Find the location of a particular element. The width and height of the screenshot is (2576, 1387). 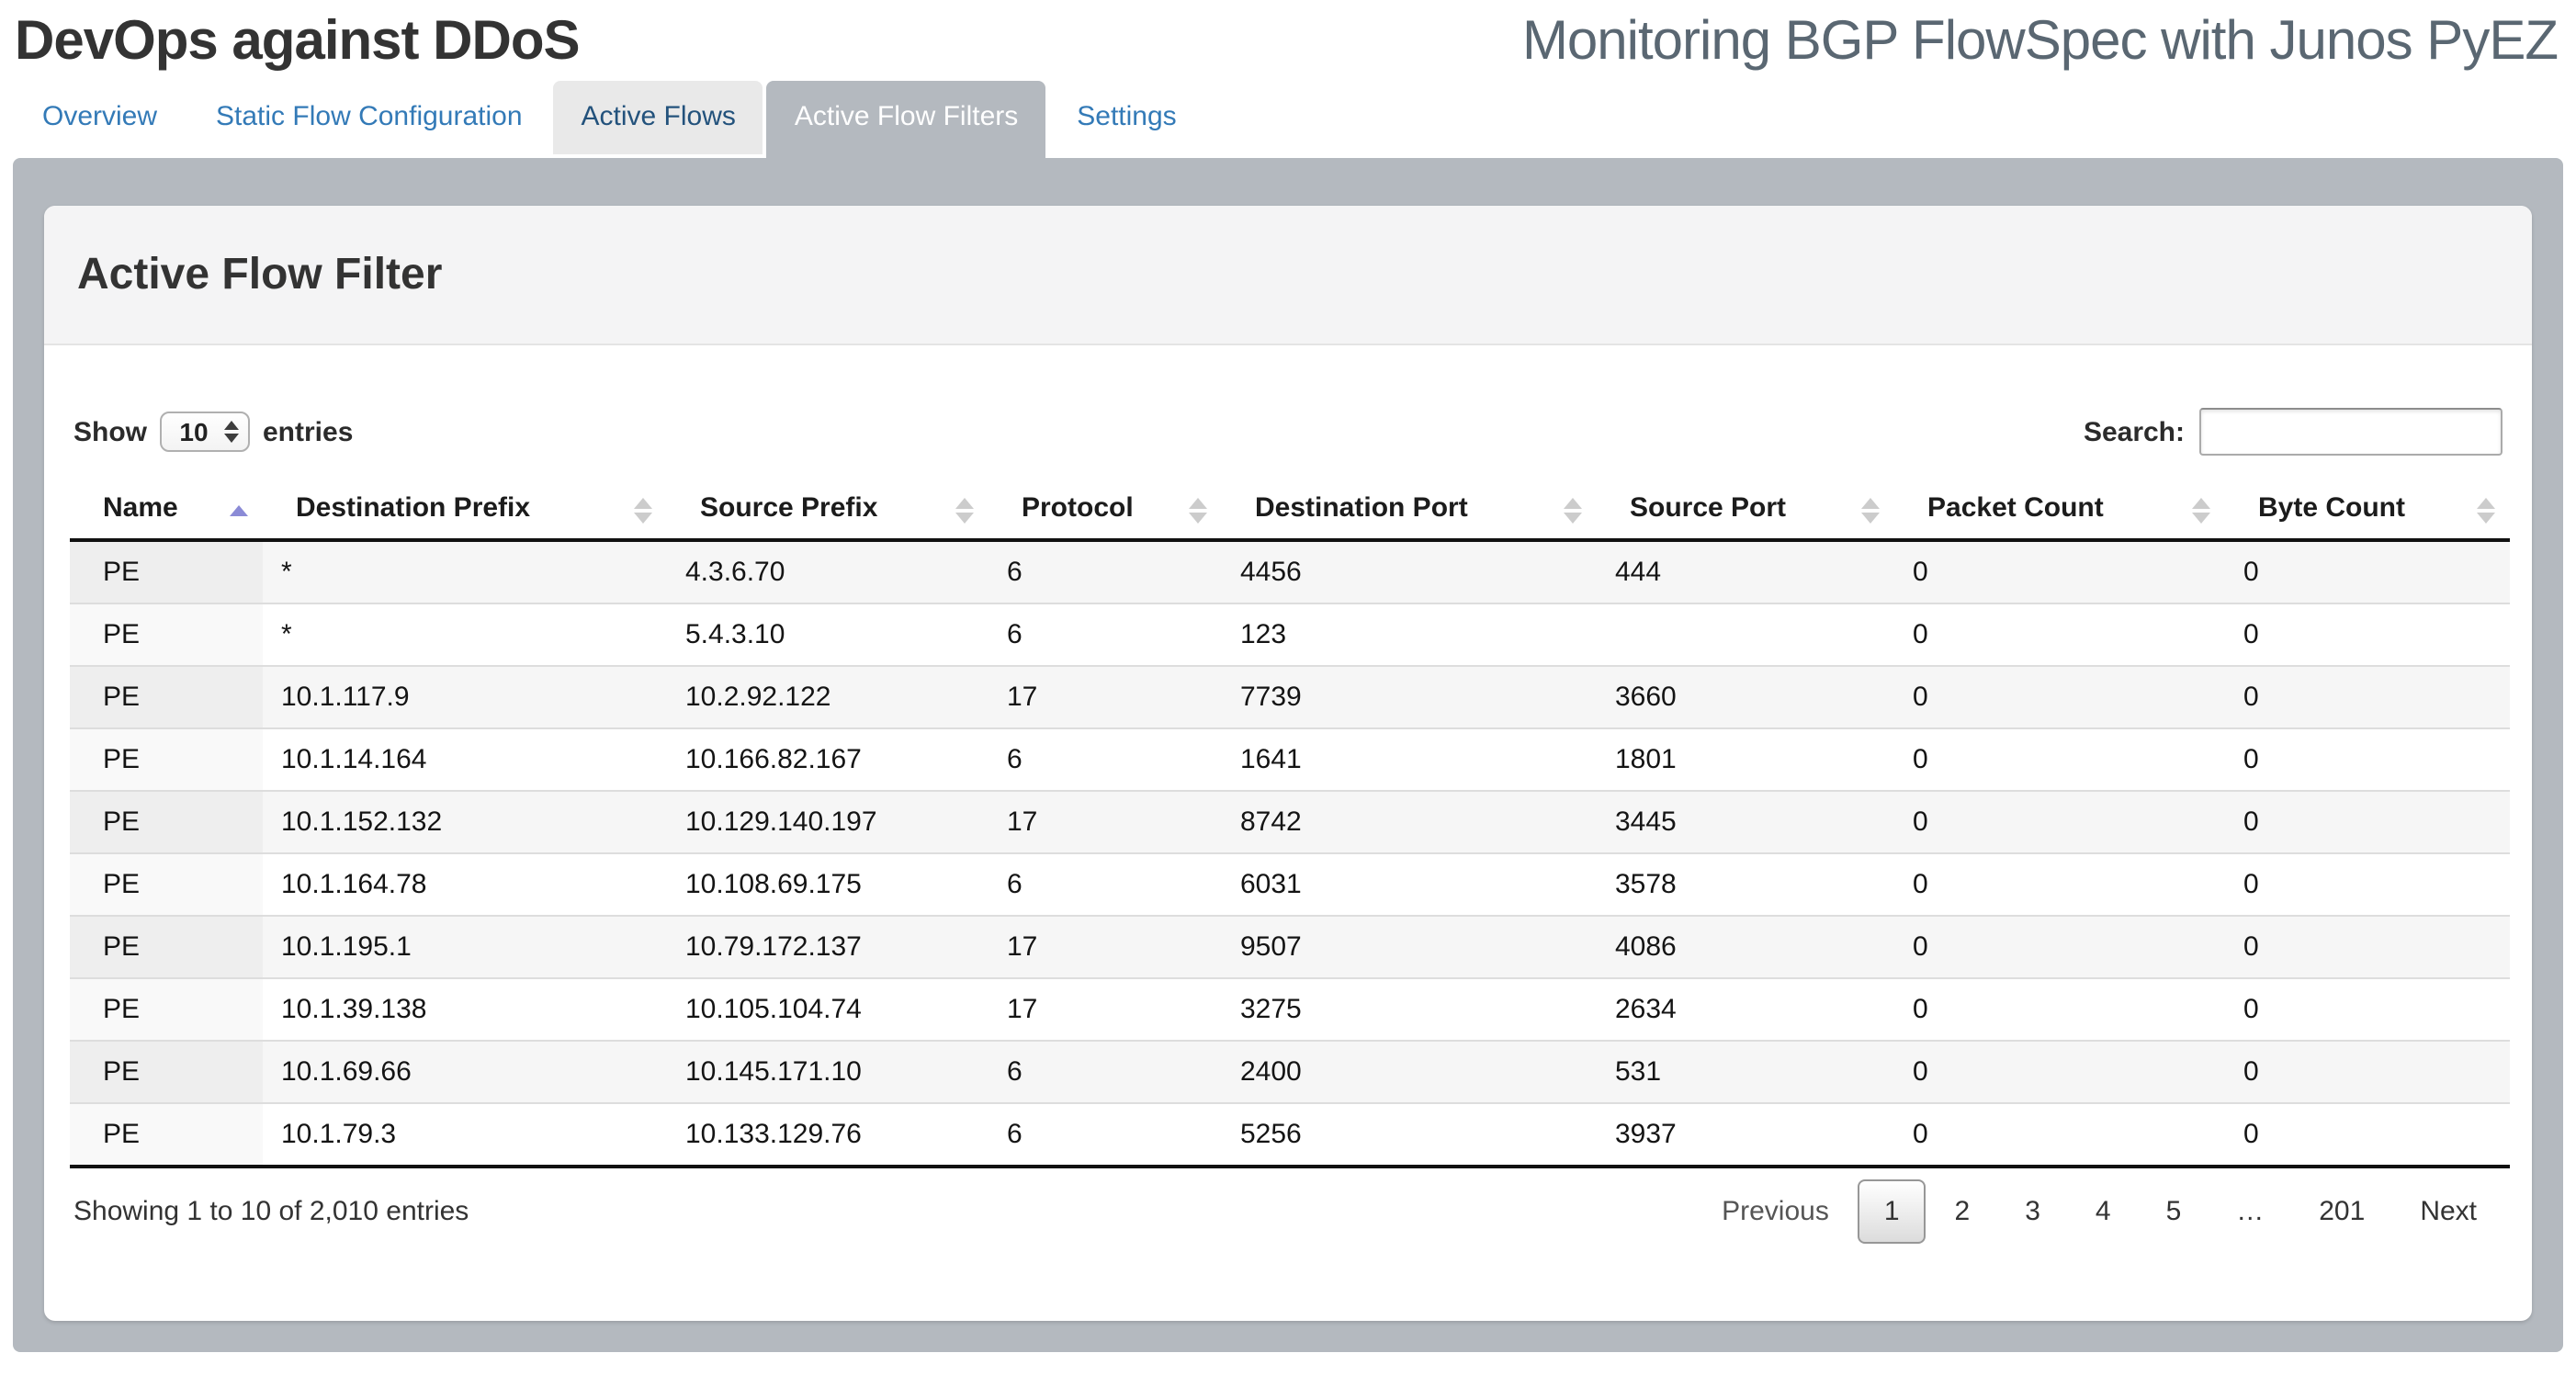

table-row: PE 10.1.152.132 10.129.140.197 17 8742 3445 0 0 is located at coordinates (1290, 821).